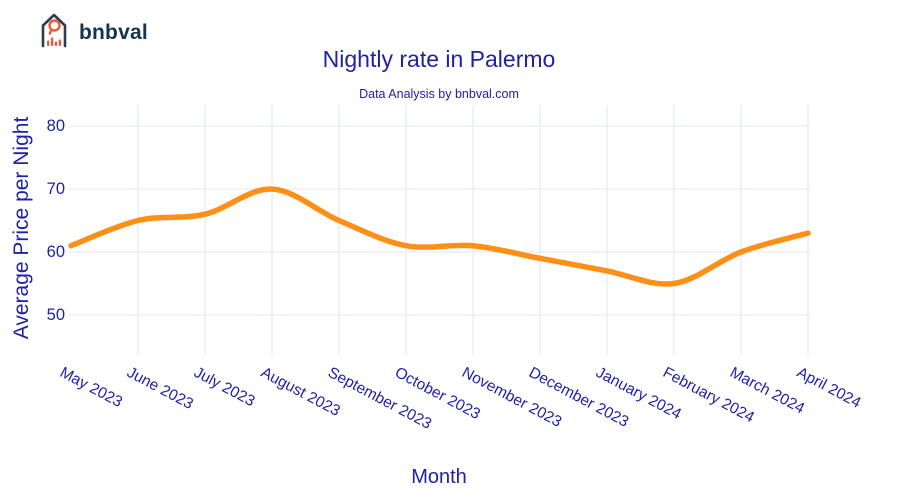  What do you see at coordinates (55, 315) in the screenshot?
I see `y-tick-label: 50` at bounding box center [55, 315].